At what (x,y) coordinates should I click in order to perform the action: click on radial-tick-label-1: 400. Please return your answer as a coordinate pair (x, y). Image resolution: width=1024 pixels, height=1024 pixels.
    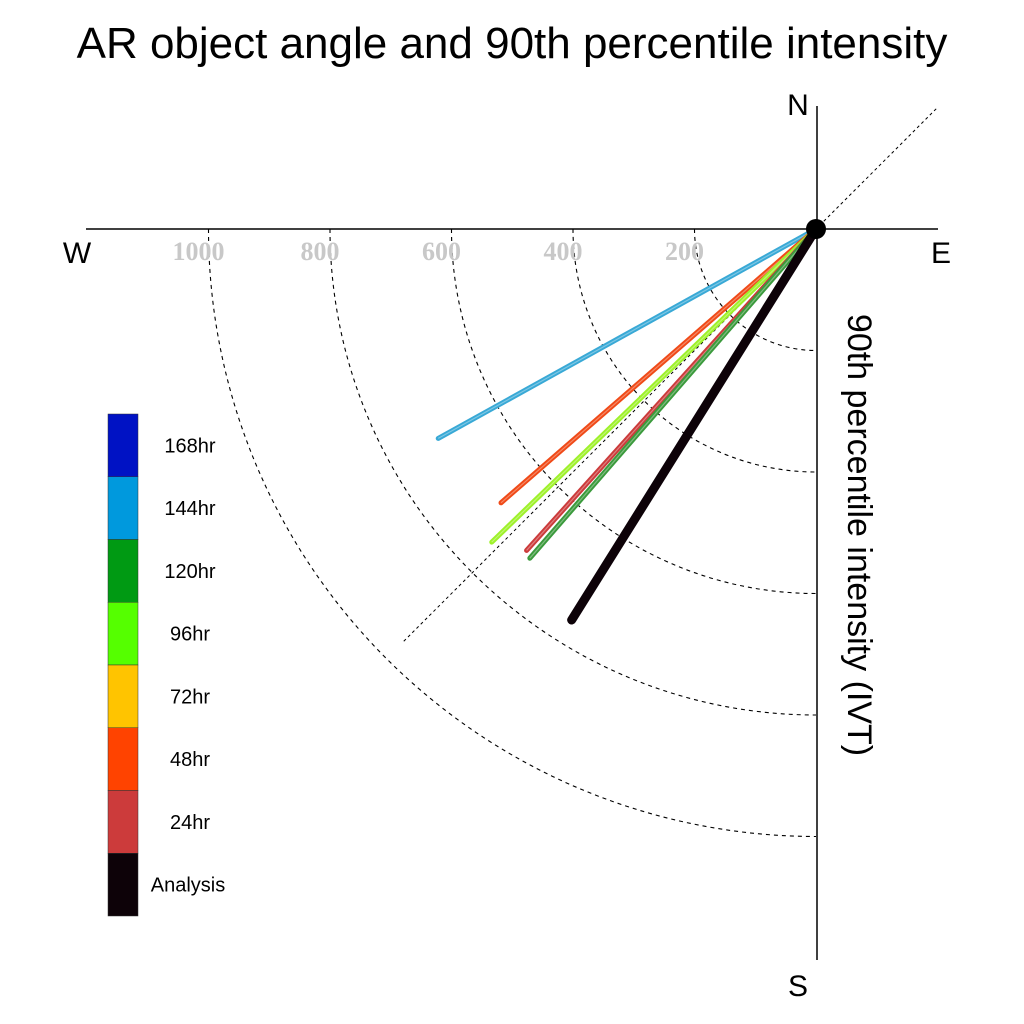
    Looking at the image, I should click on (563, 251).